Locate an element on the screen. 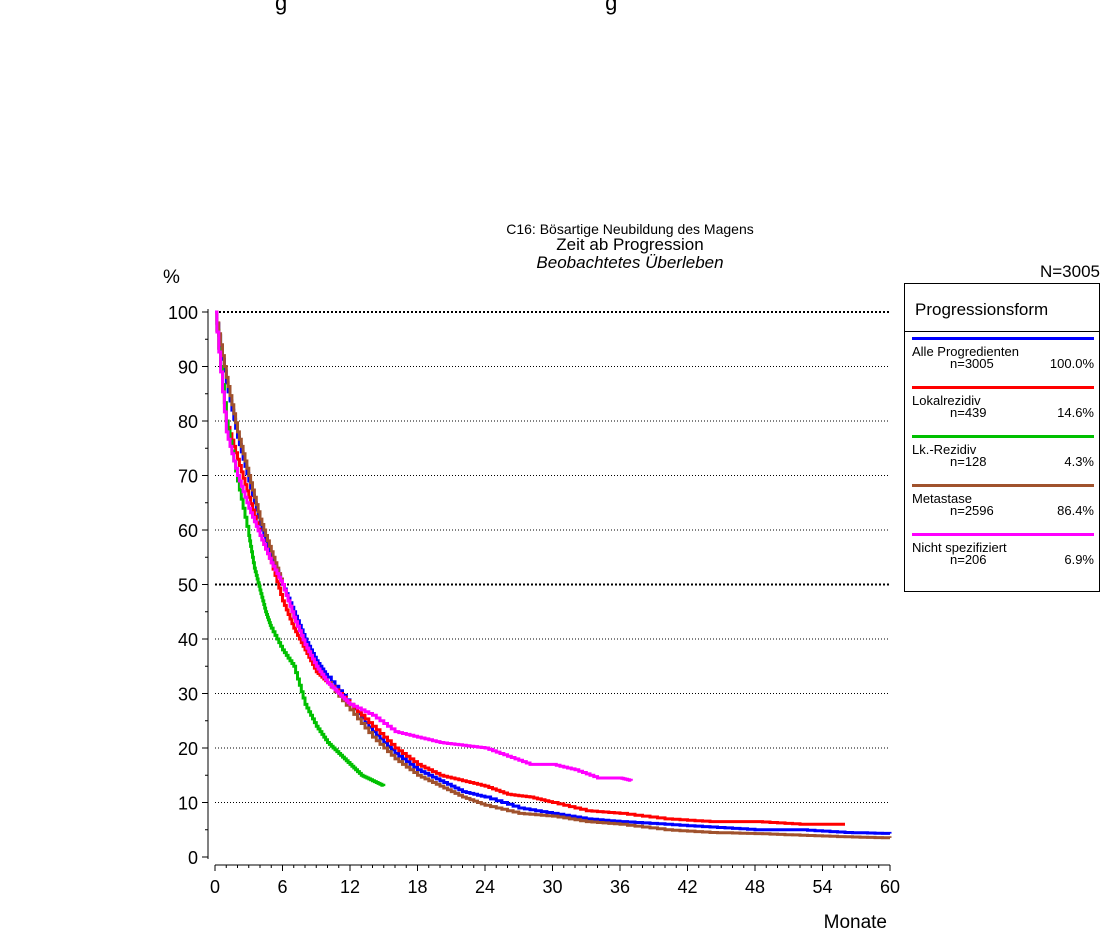 Image resolution: width=1103 pixels, height=937 pixels. header-fragment: g g is located at coordinates (446, 7).